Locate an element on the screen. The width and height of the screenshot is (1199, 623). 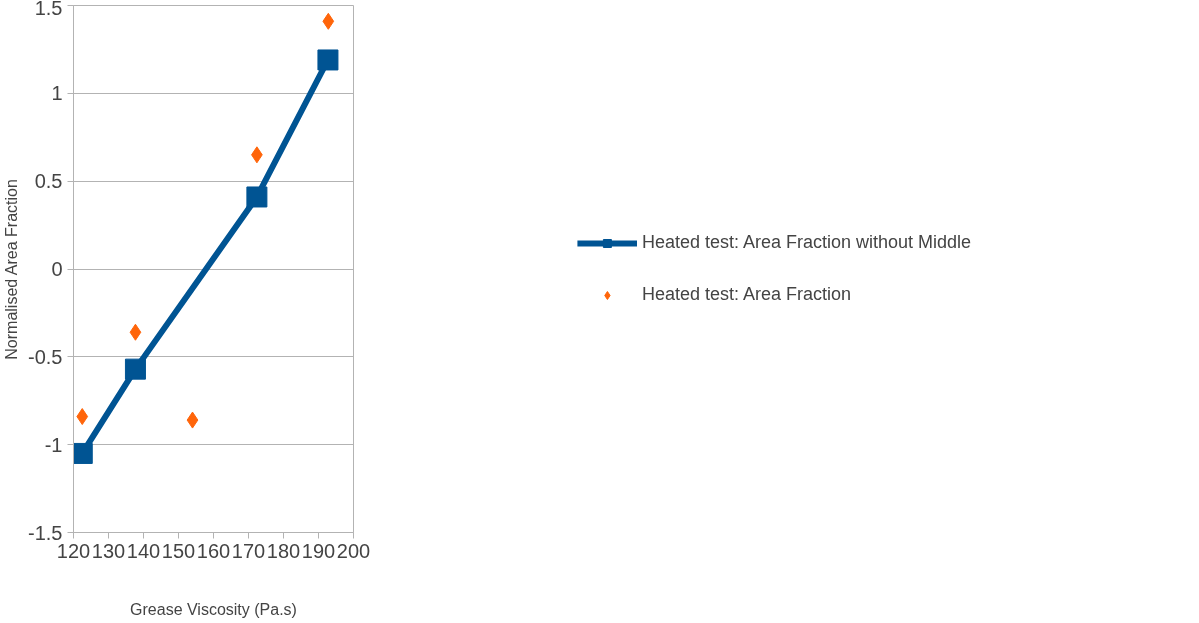
x-tick-label: 130 is located at coordinates (108, 550).